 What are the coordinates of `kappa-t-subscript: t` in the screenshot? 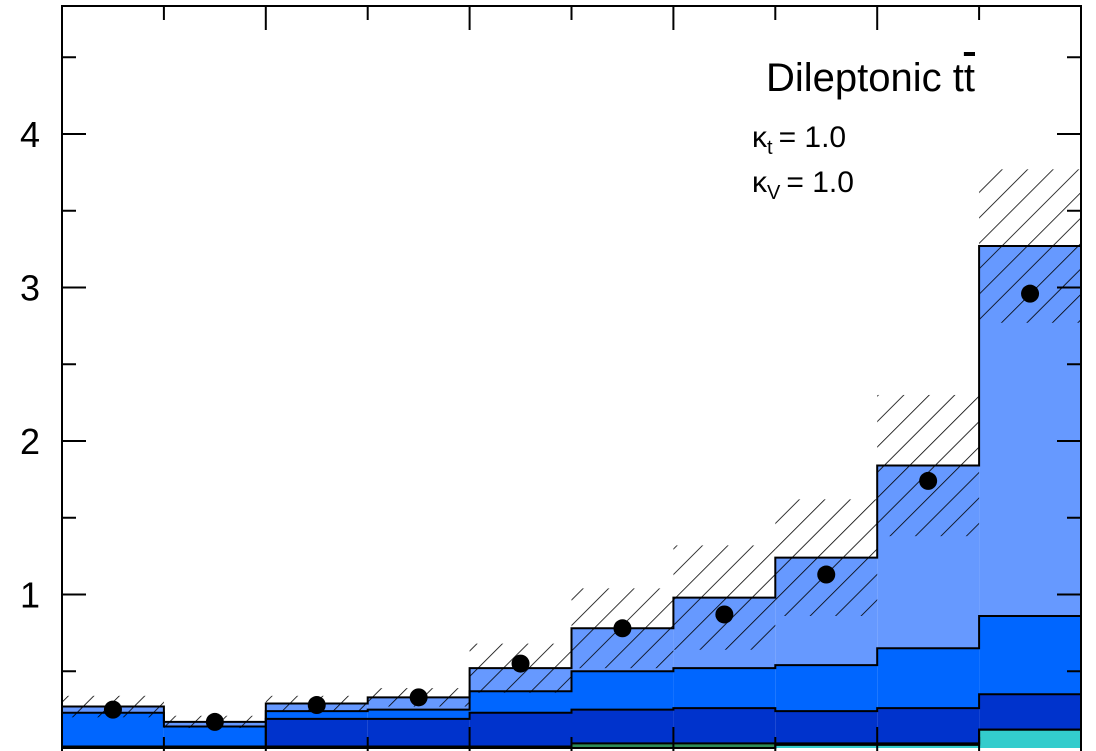 It's located at (770, 148).